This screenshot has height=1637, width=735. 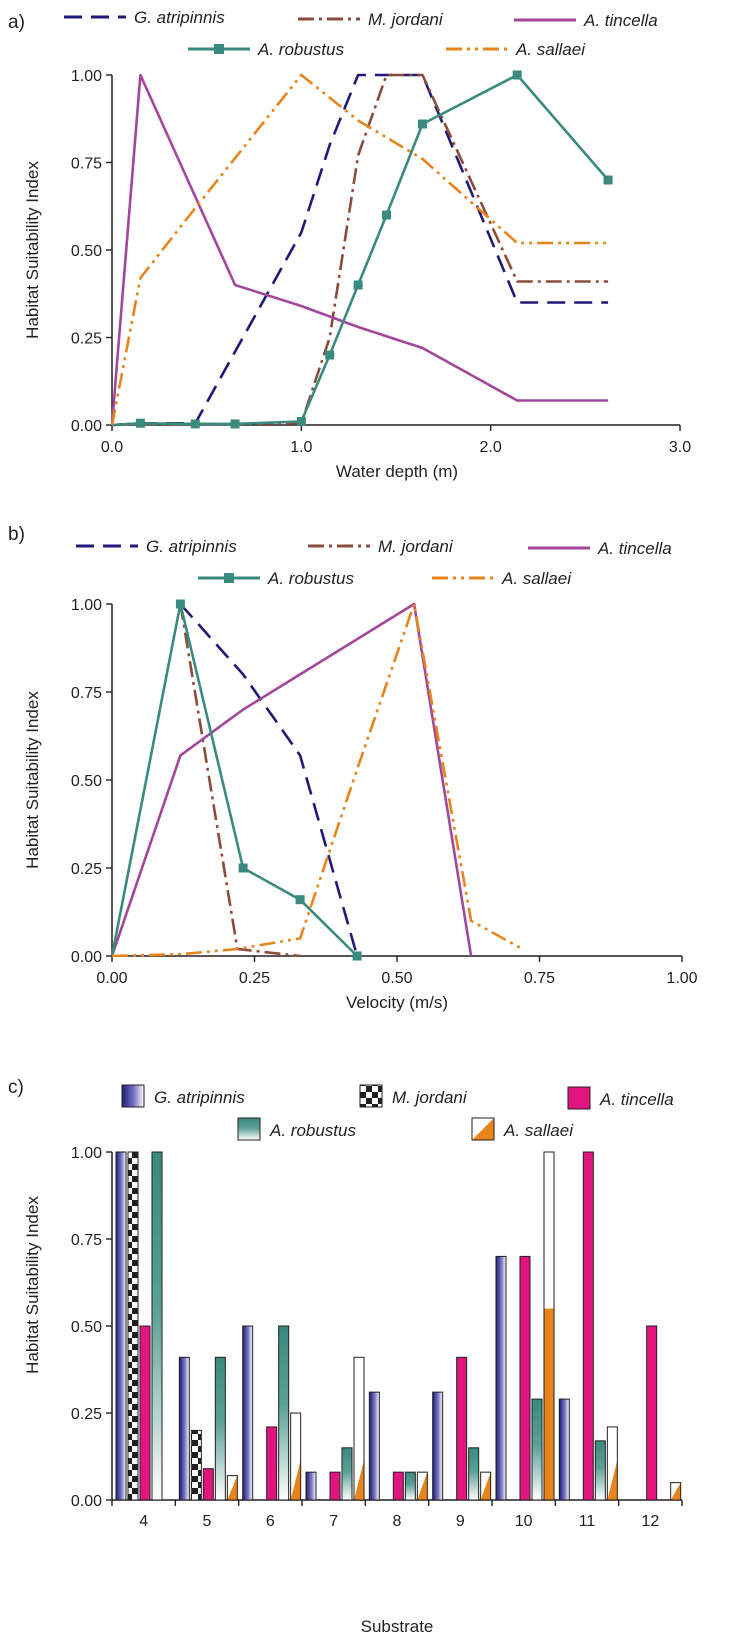 What do you see at coordinates (16, 534) in the screenshot?
I see `panel-label: b)` at bounding box center [16, 534].